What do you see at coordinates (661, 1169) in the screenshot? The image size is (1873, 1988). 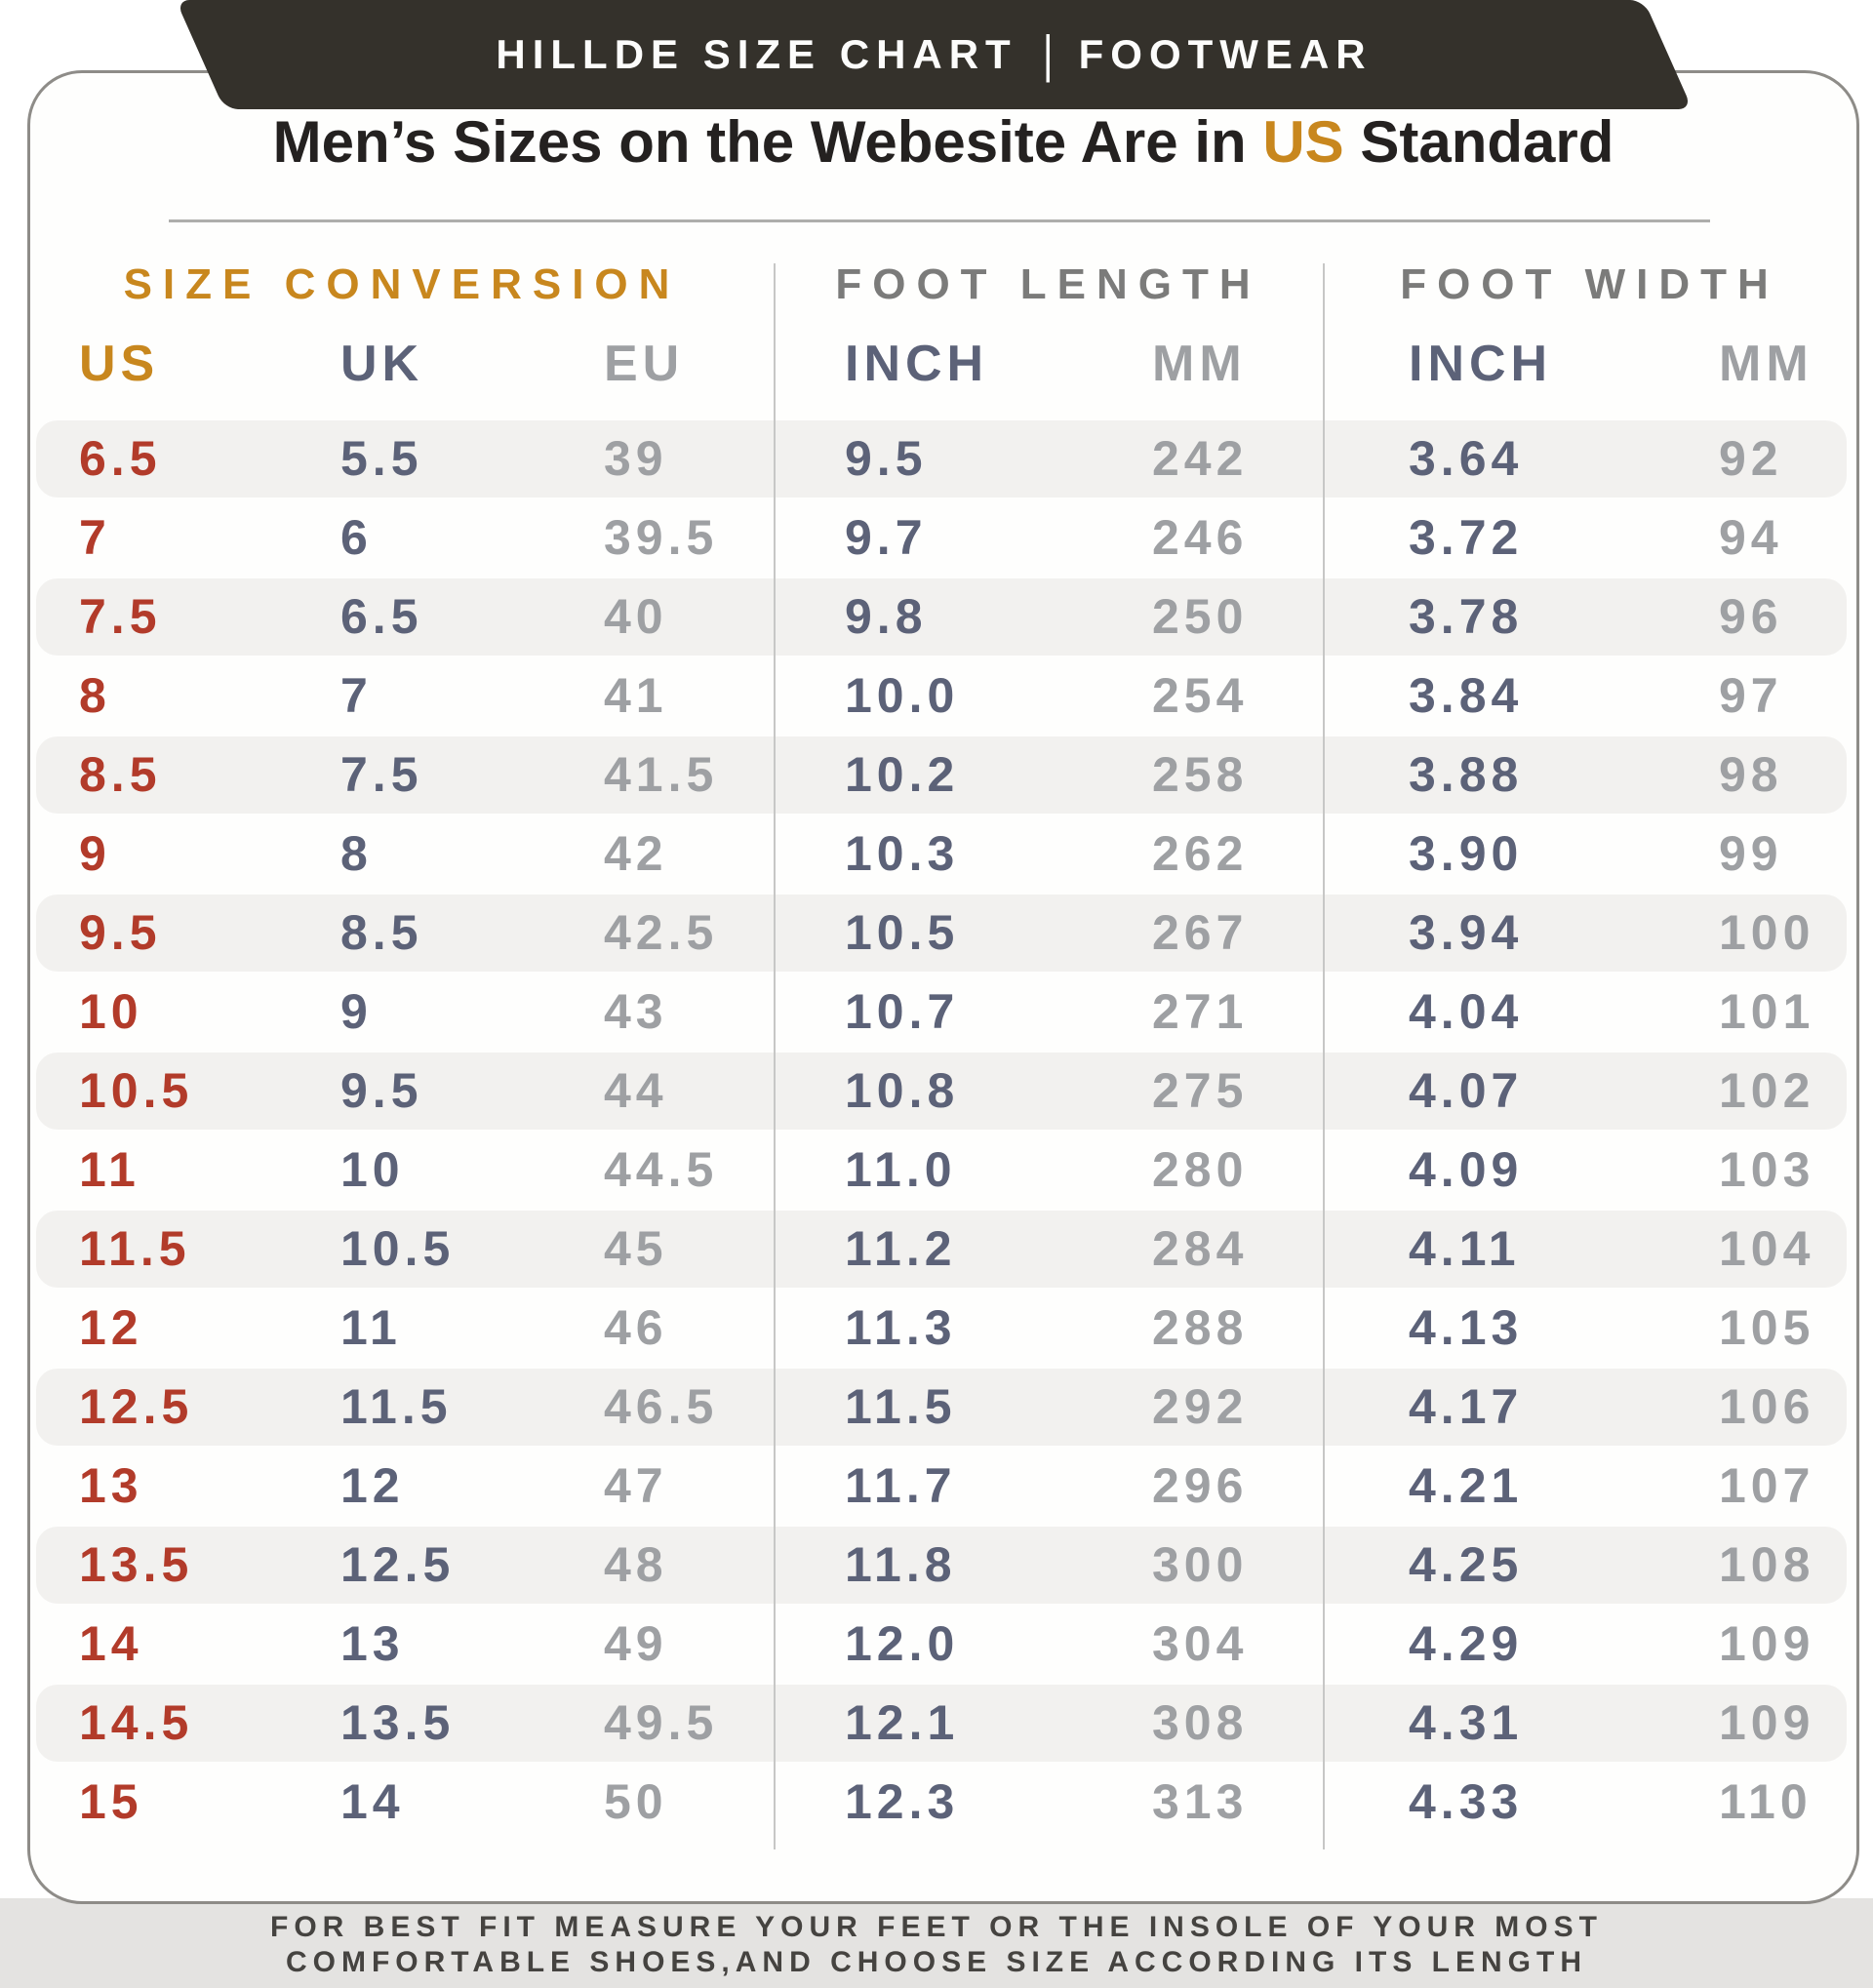 I see `table-cell-eu: 44.5` at bounding box center [661, 1169].